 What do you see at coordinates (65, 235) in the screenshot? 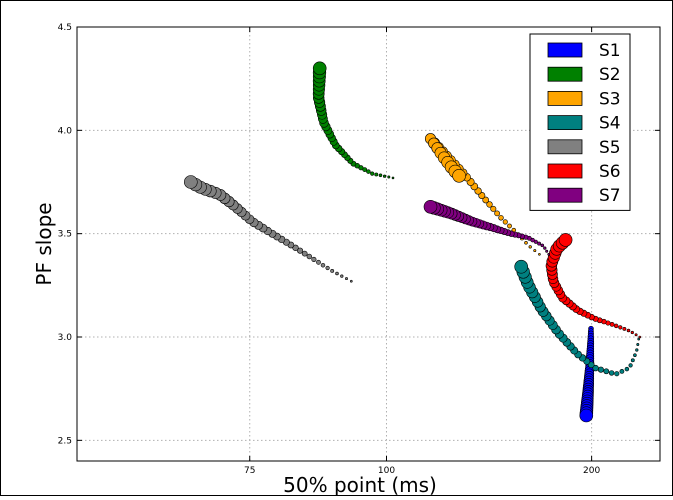
I see `y-tick-label: 3.5` at bounding box center [65, 235].